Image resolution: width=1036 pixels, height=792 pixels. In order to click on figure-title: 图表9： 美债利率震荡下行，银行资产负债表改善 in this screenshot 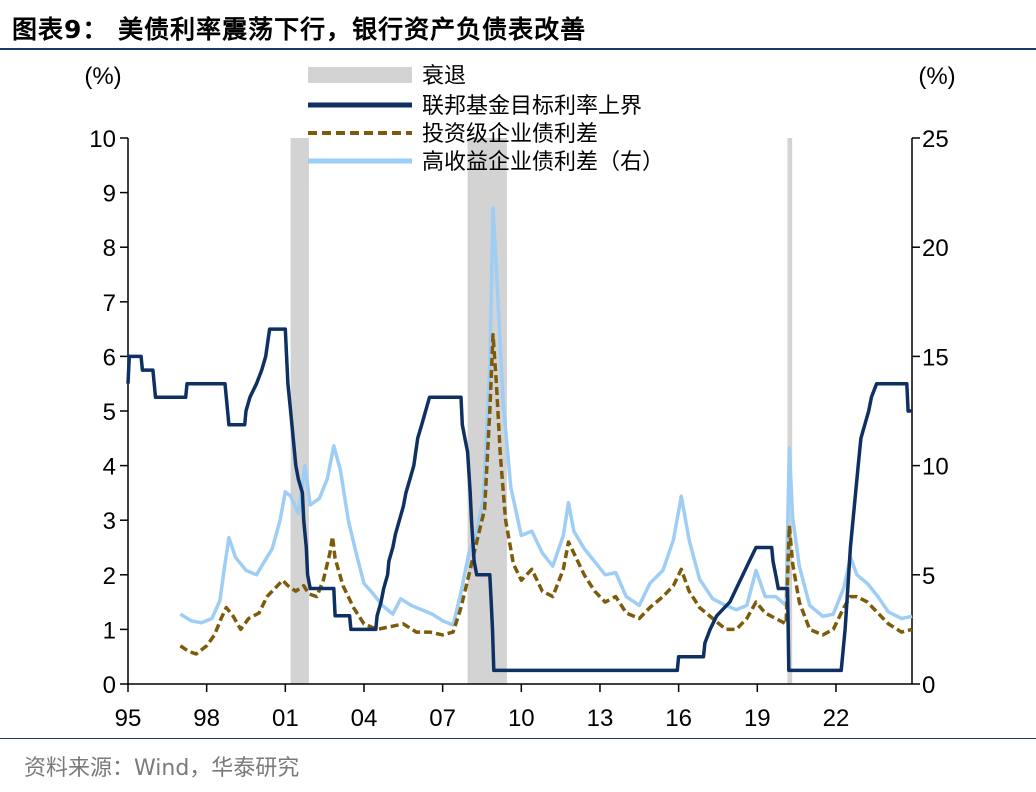, I will do `click(299, 29)`.